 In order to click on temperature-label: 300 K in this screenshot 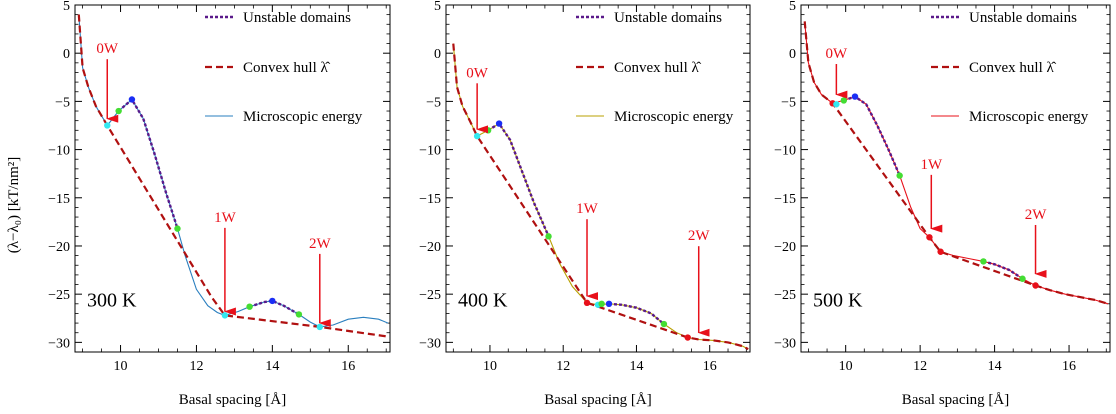, I will do `click(112, 301)`.